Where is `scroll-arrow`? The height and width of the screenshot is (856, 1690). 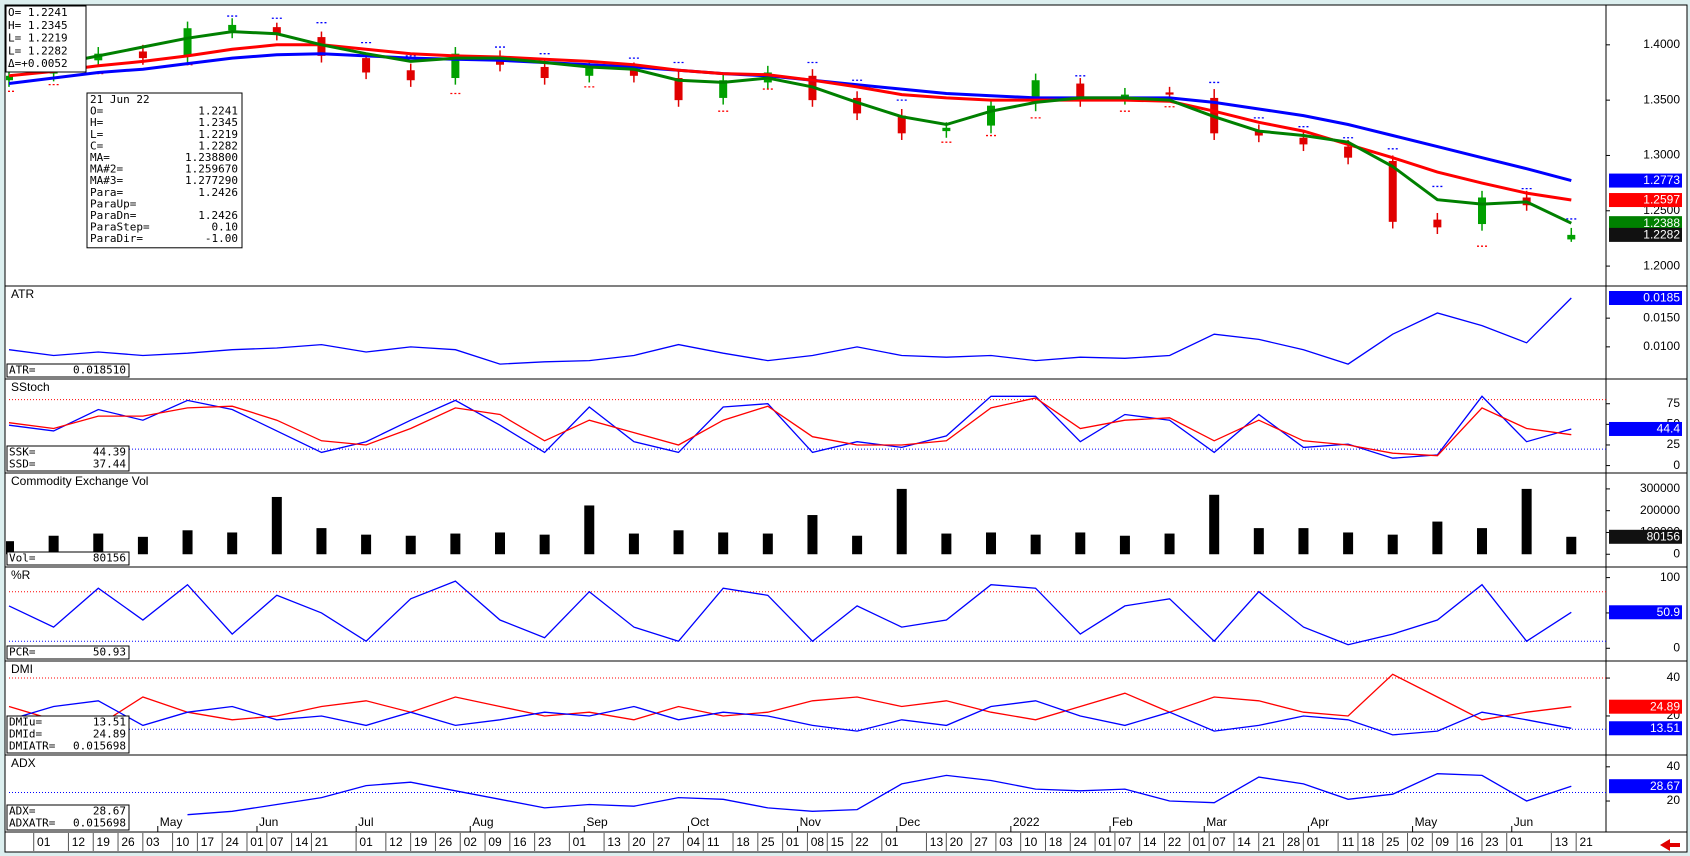
scroll-arrow is located at coordinates (1670, 845).